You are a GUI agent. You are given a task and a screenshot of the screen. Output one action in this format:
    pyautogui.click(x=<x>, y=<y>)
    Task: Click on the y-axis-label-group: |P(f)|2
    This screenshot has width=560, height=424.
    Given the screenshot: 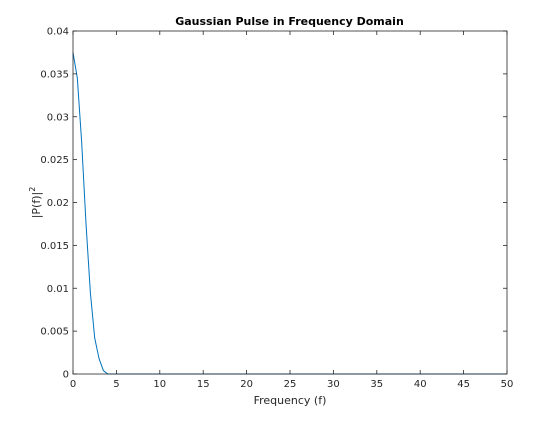 What is the action you would take?
    pyautogui.click(x=35, y=203)
    